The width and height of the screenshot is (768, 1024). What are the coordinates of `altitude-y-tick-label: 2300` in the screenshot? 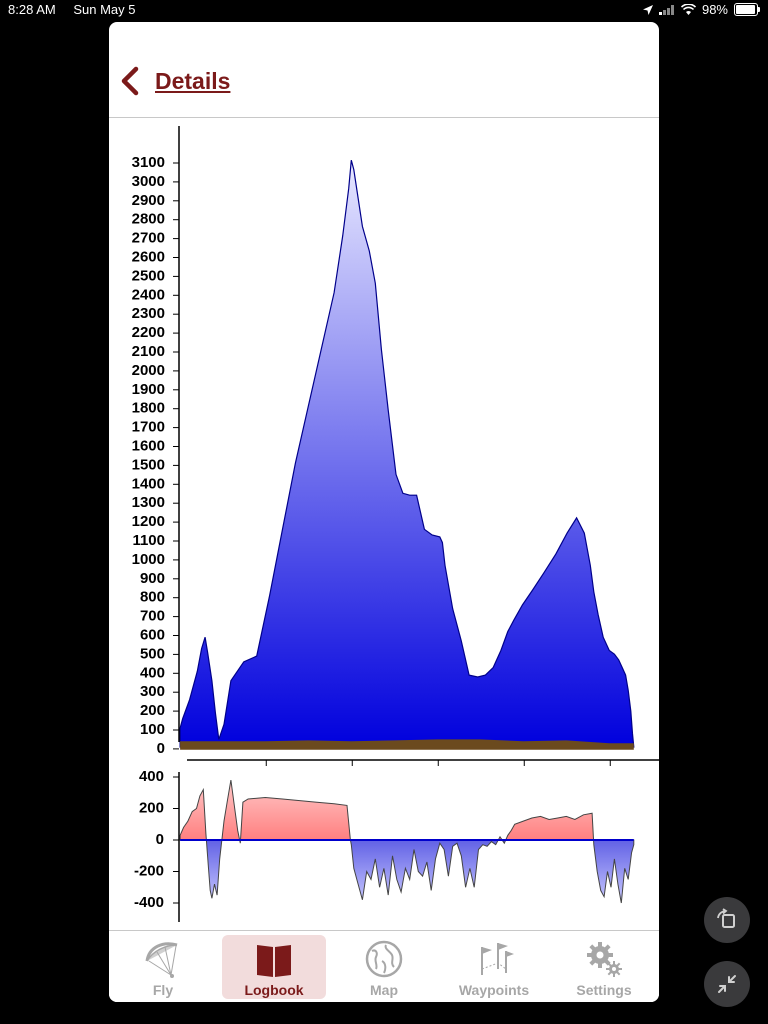 It's located at (148, 313).